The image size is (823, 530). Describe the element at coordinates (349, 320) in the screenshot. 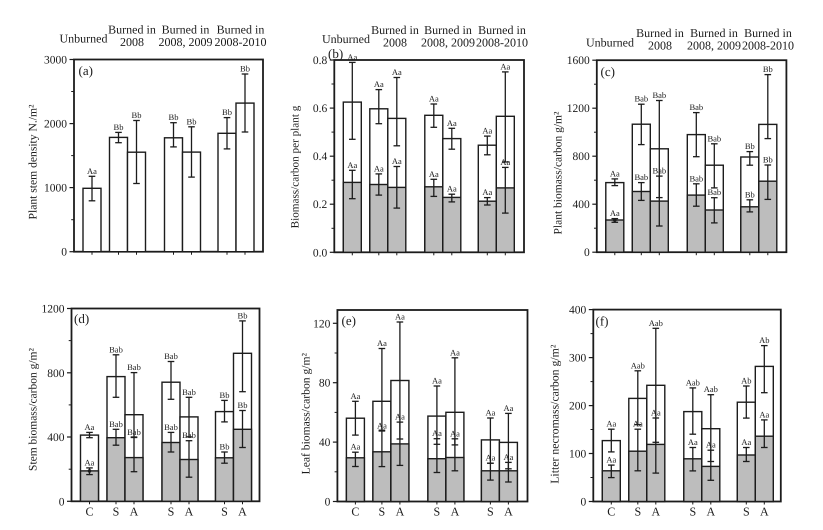

I see `svg-text: (e)` at that location.